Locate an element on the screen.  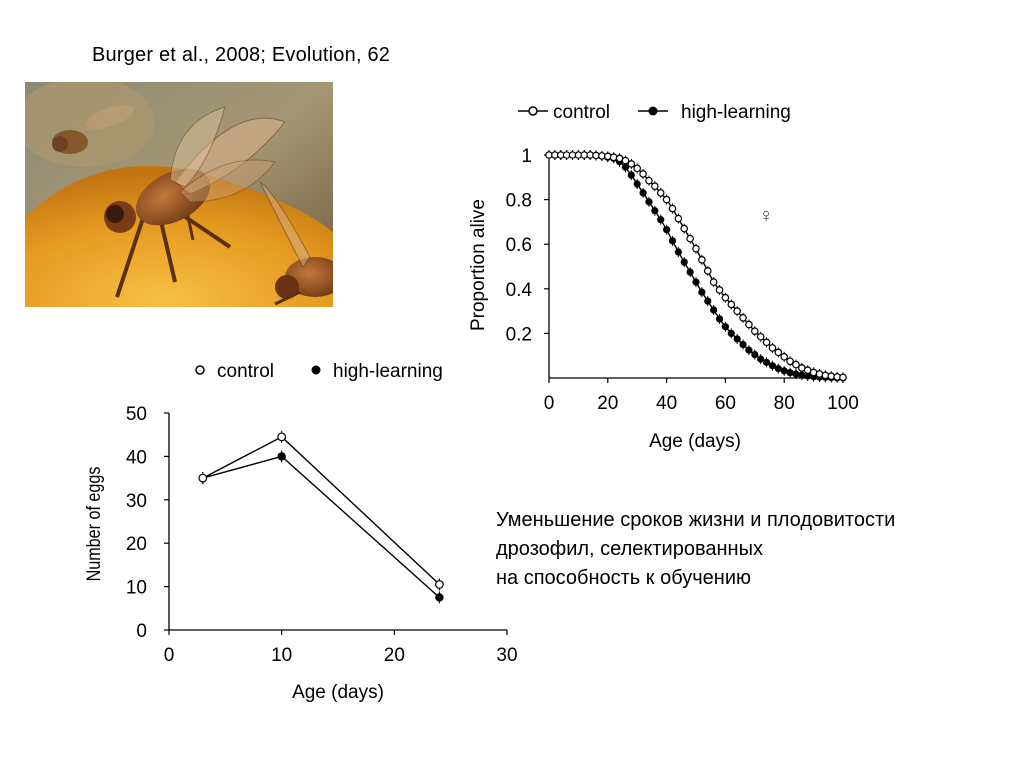
survival-axes: 0 20 40 60 80 100 0.2 0.4 0.6 0.8 1 is located at coordinates (682, 280).